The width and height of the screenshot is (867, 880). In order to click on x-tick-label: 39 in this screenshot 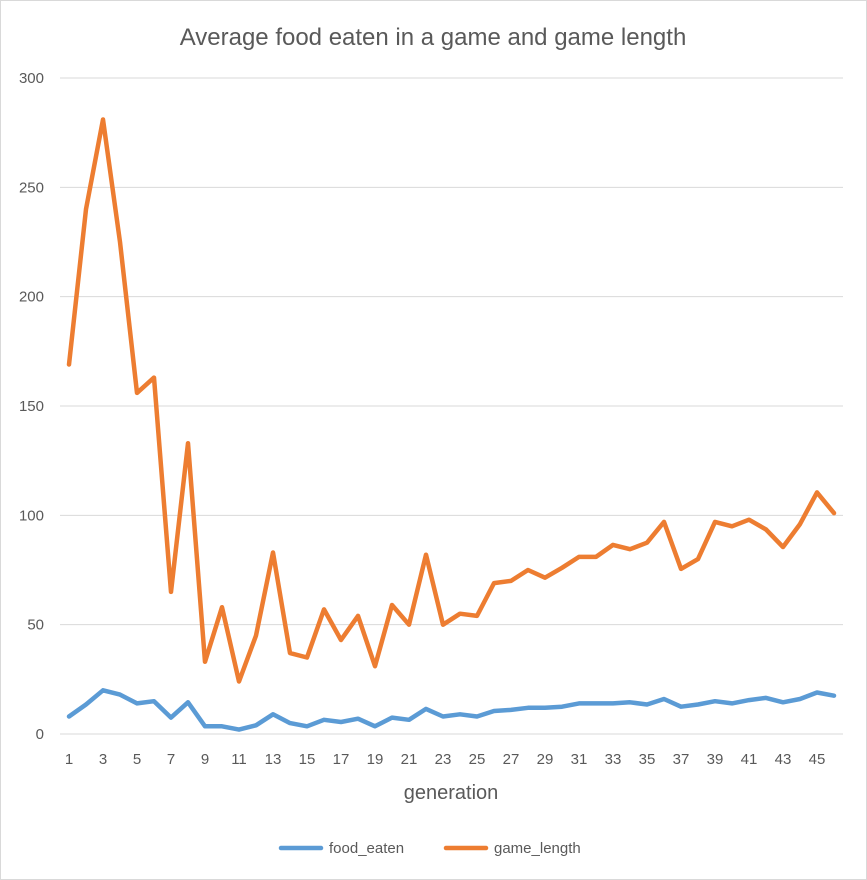, I will do `click(715, 759)`.